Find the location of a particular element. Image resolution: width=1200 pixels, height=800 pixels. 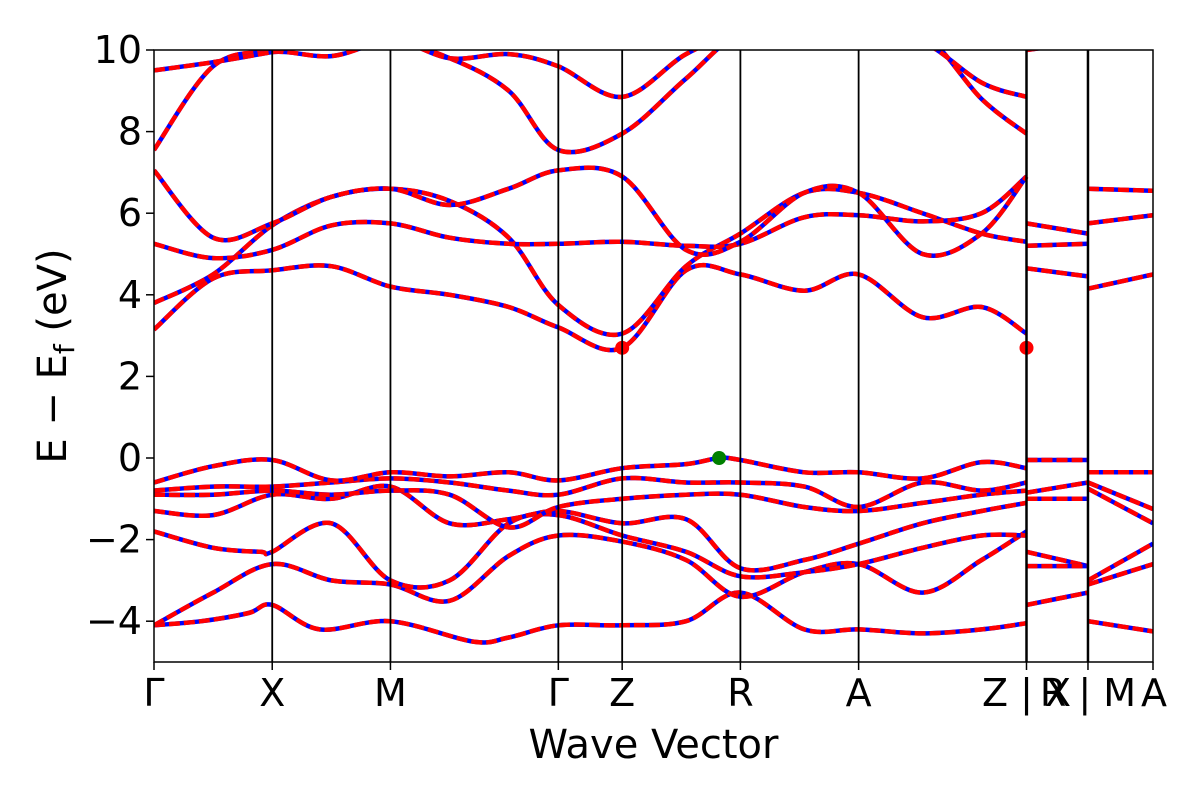

x-axis-title: Wave Vector is located at coordinates (654, 745).